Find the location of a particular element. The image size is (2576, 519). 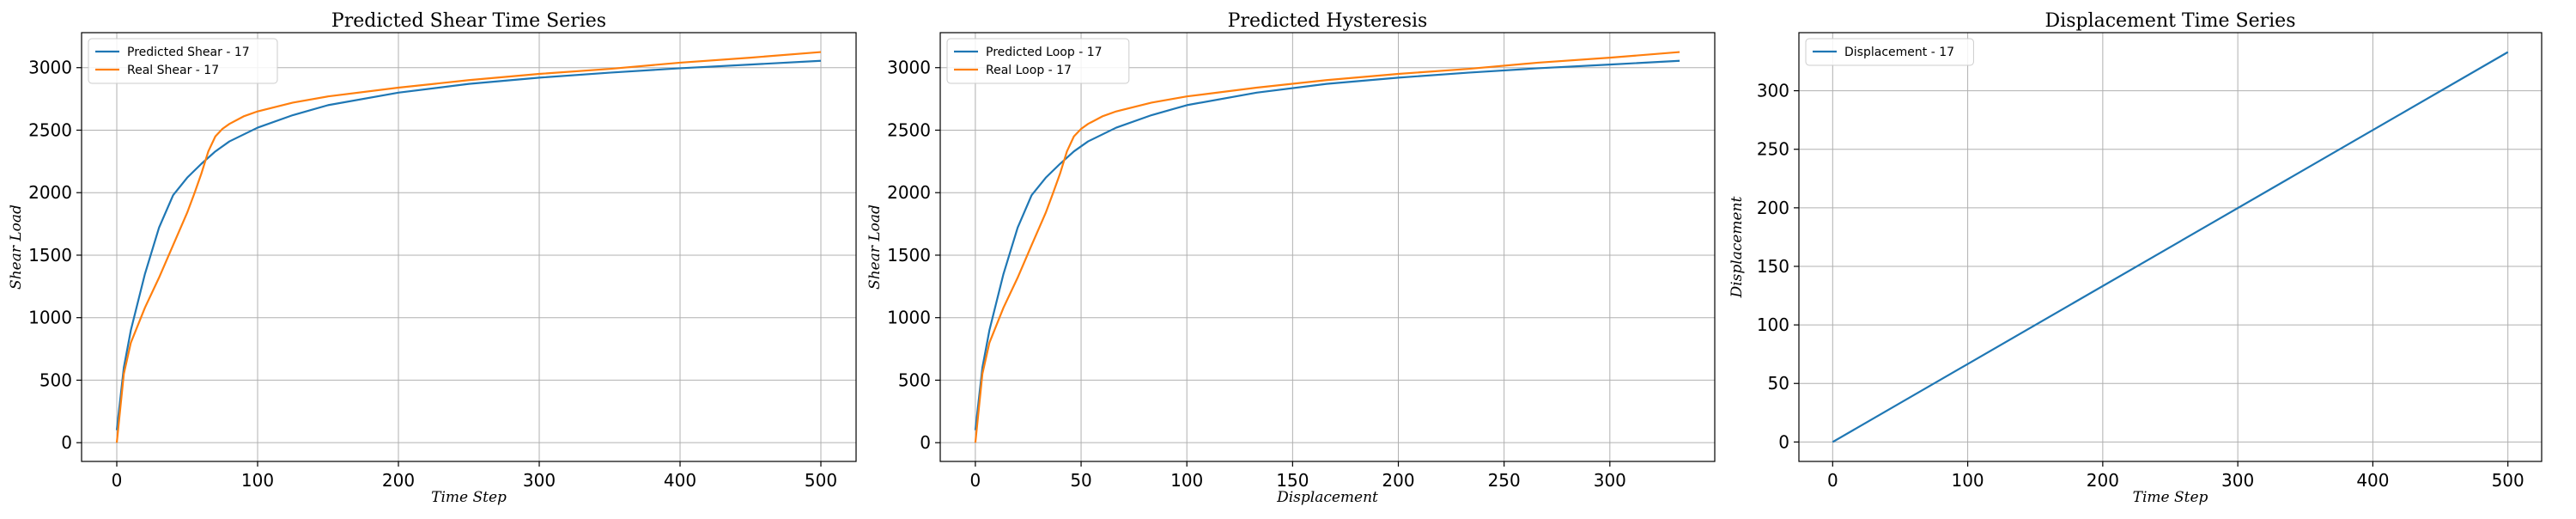

y-tick-label: 100 is located at coordinates (1773, 324).